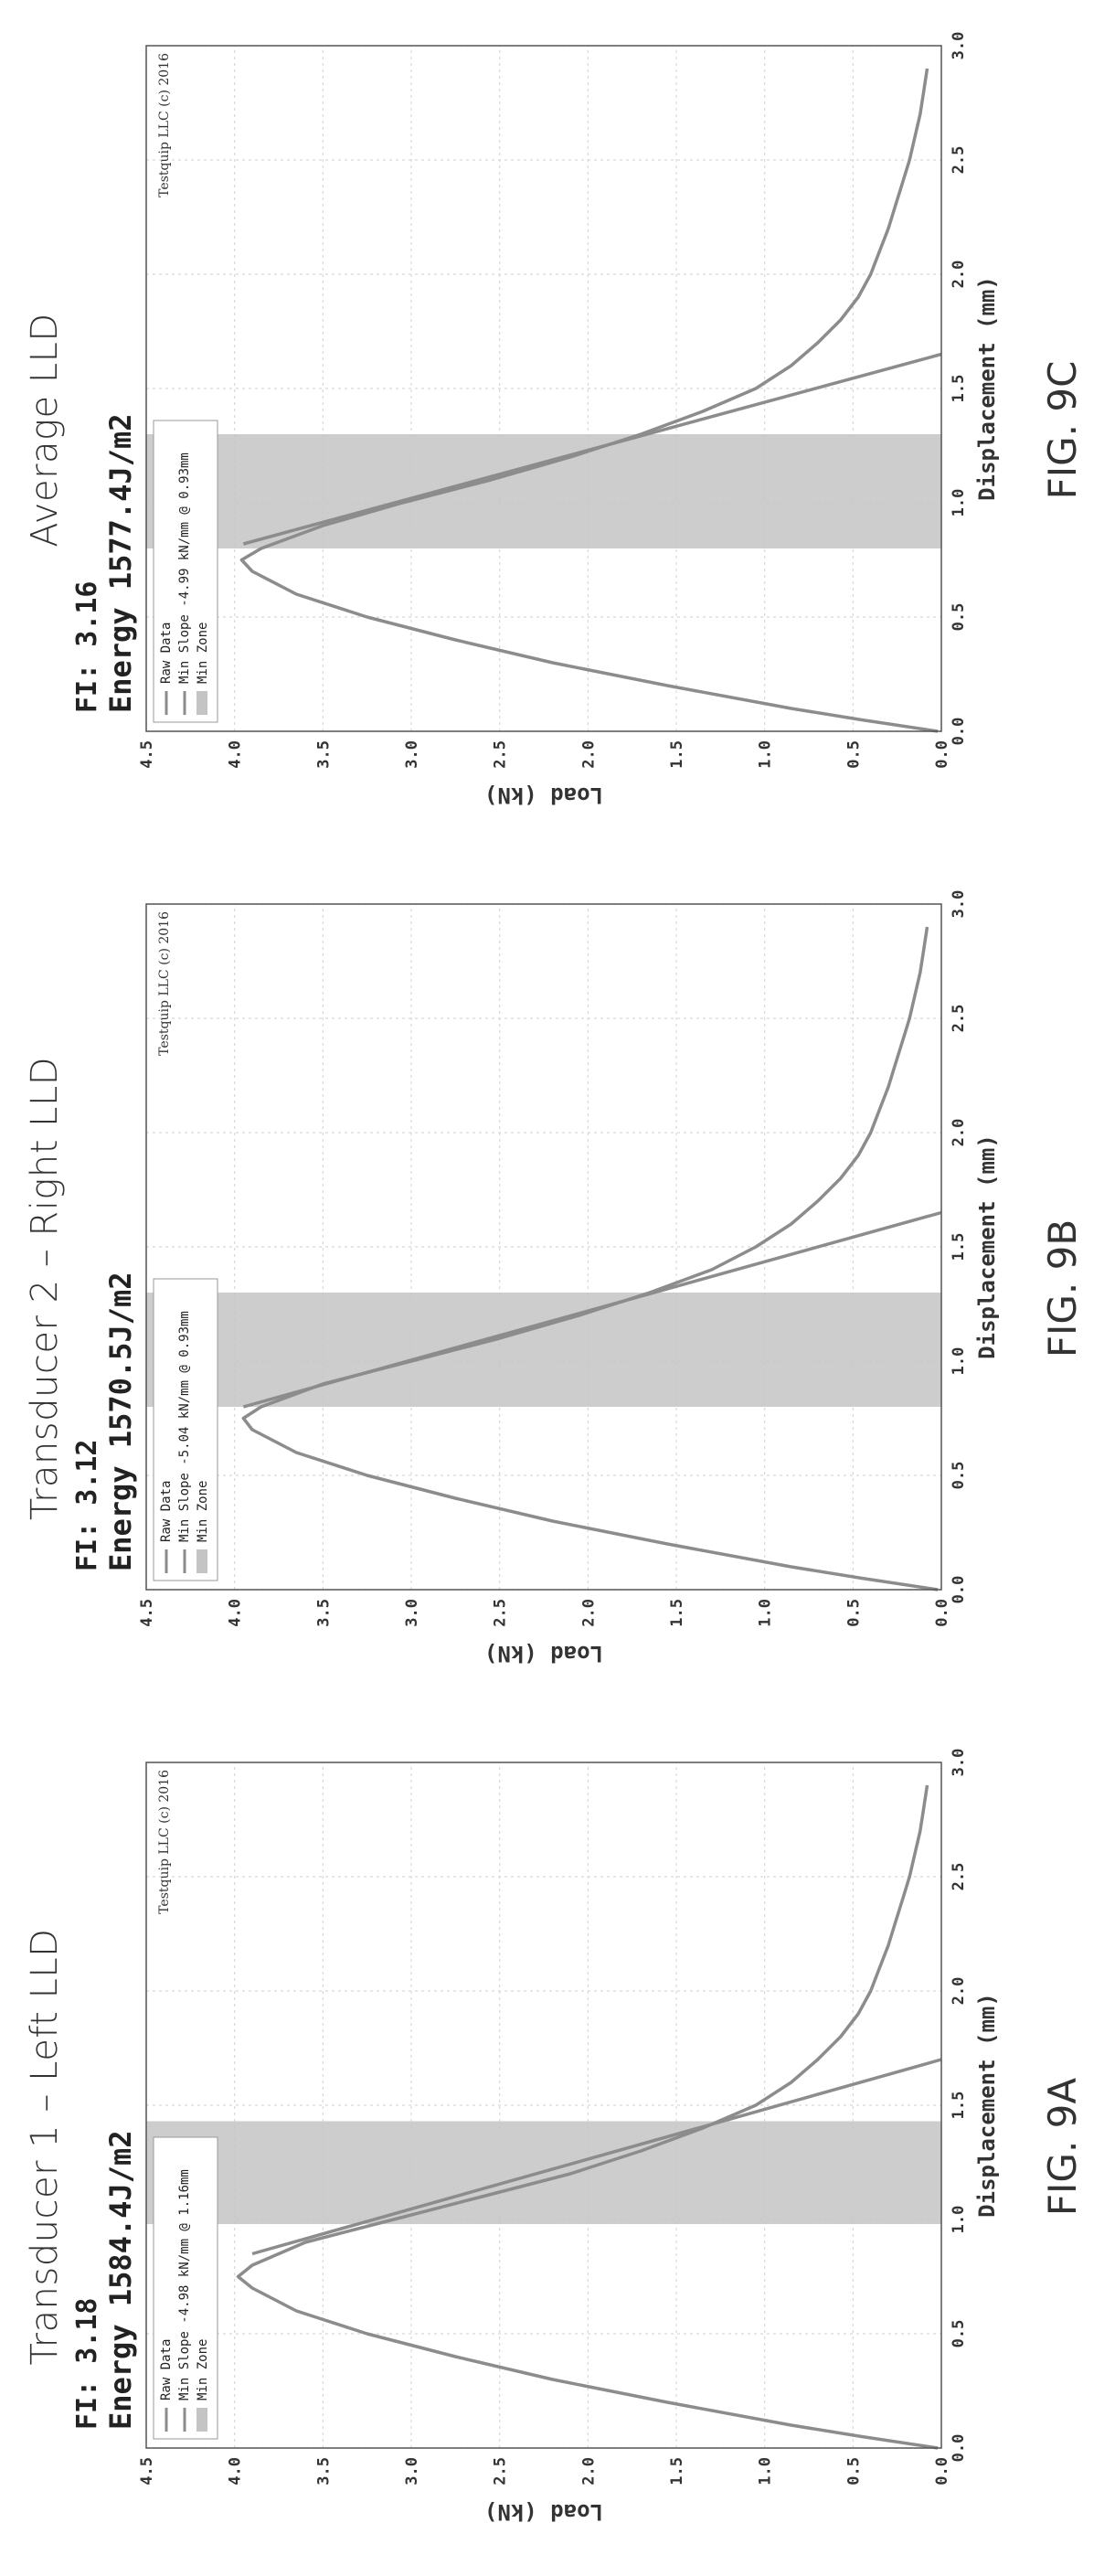  What do you see at coordinates (120, 2280) in the screenshot?
I see `energy-value: Energy 1584.4J/m2` at bounding box center [120, 2280].